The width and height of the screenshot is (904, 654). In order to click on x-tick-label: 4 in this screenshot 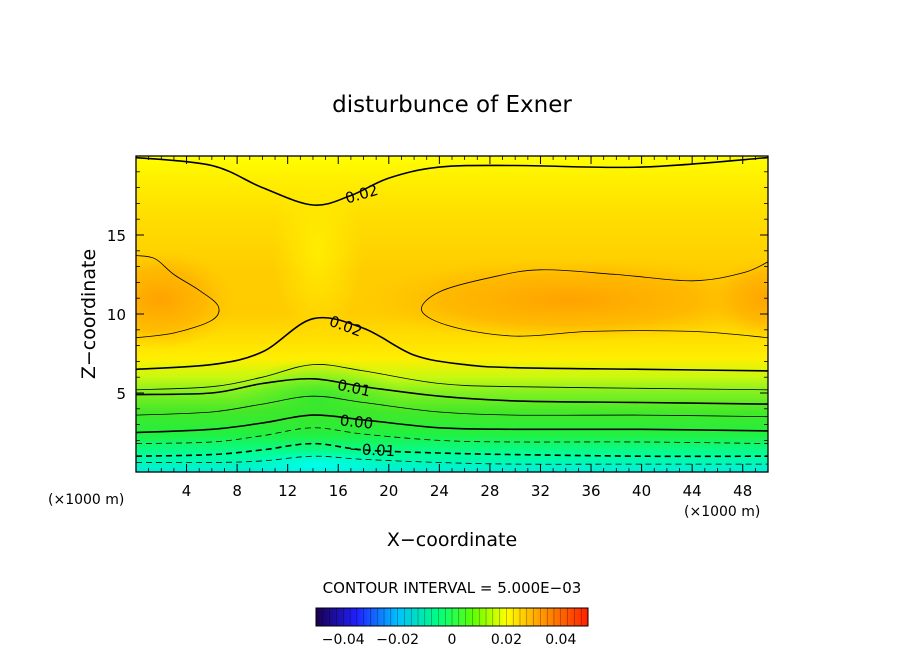, I will do `click(187, 491)`.